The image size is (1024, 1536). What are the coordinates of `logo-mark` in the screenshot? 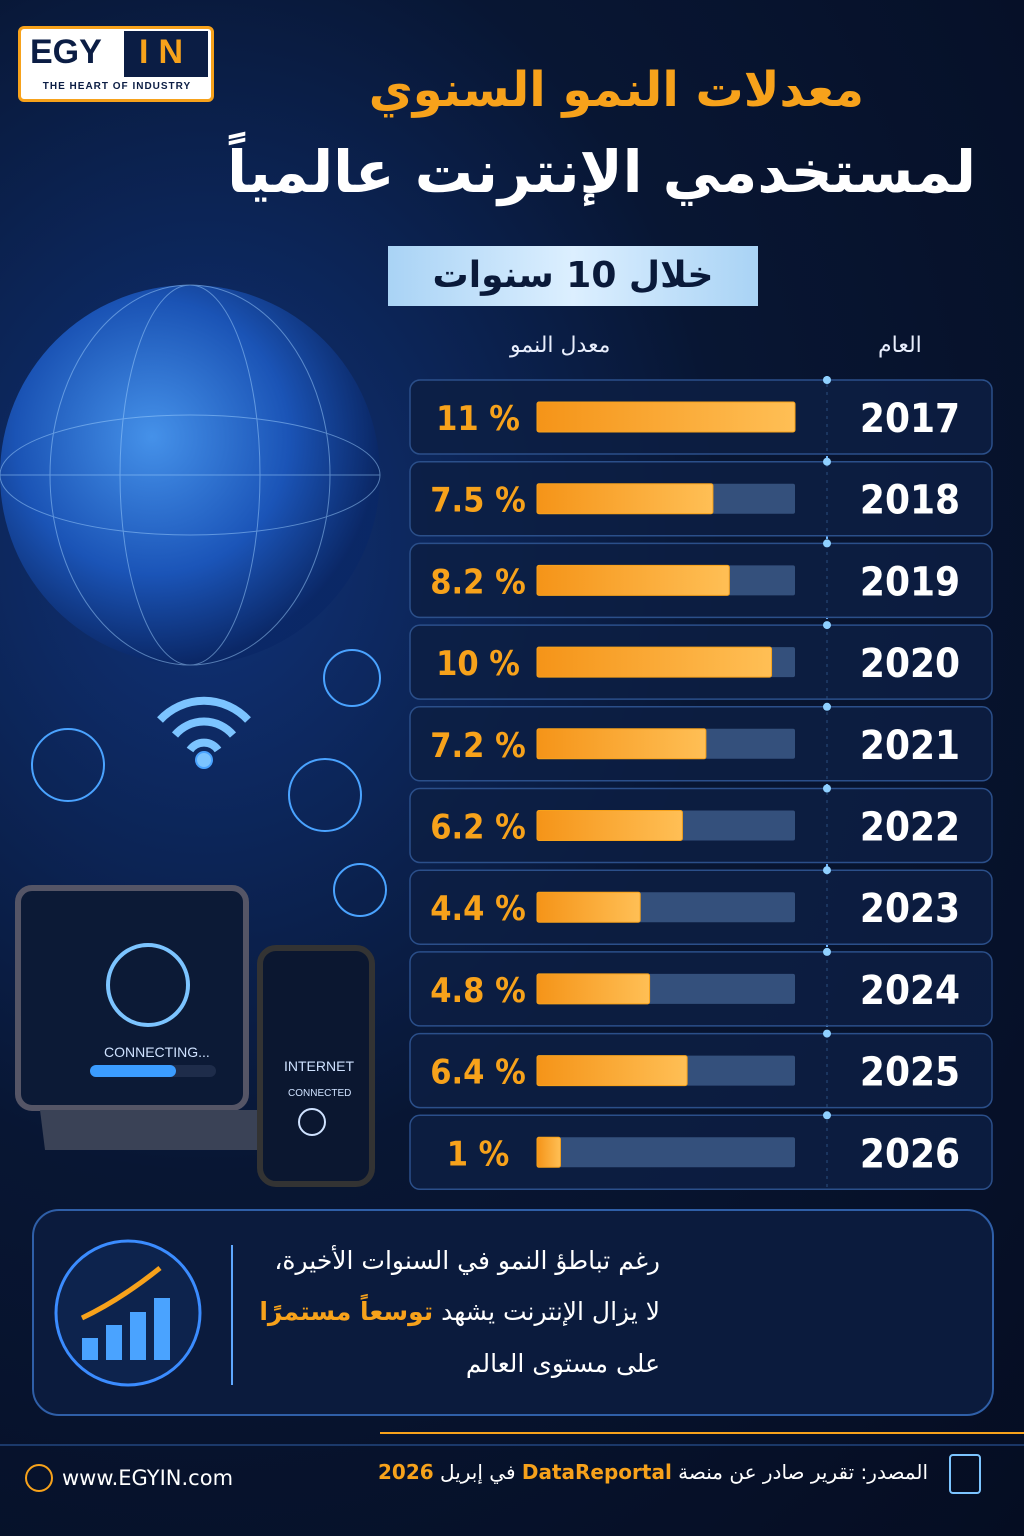 It's located at (166, 54).